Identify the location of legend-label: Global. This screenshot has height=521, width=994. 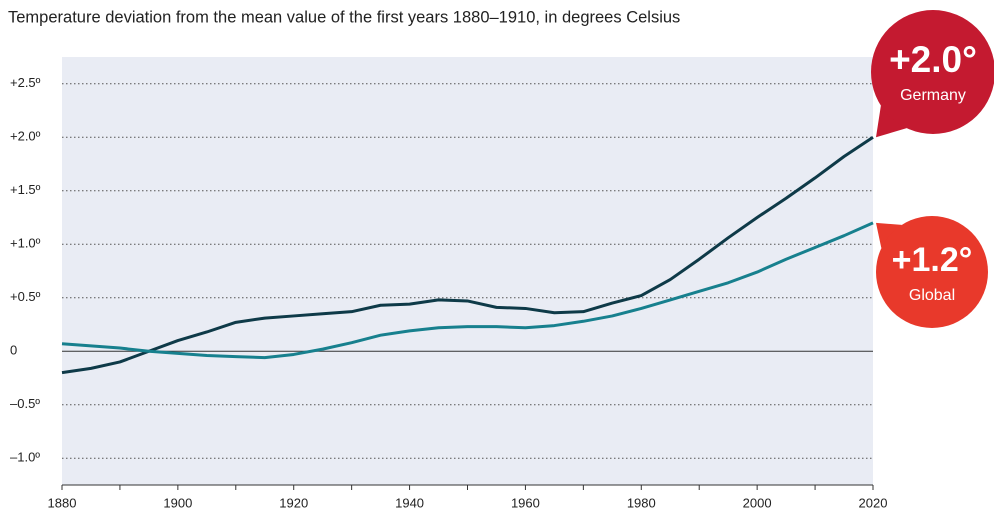
(932, 295).